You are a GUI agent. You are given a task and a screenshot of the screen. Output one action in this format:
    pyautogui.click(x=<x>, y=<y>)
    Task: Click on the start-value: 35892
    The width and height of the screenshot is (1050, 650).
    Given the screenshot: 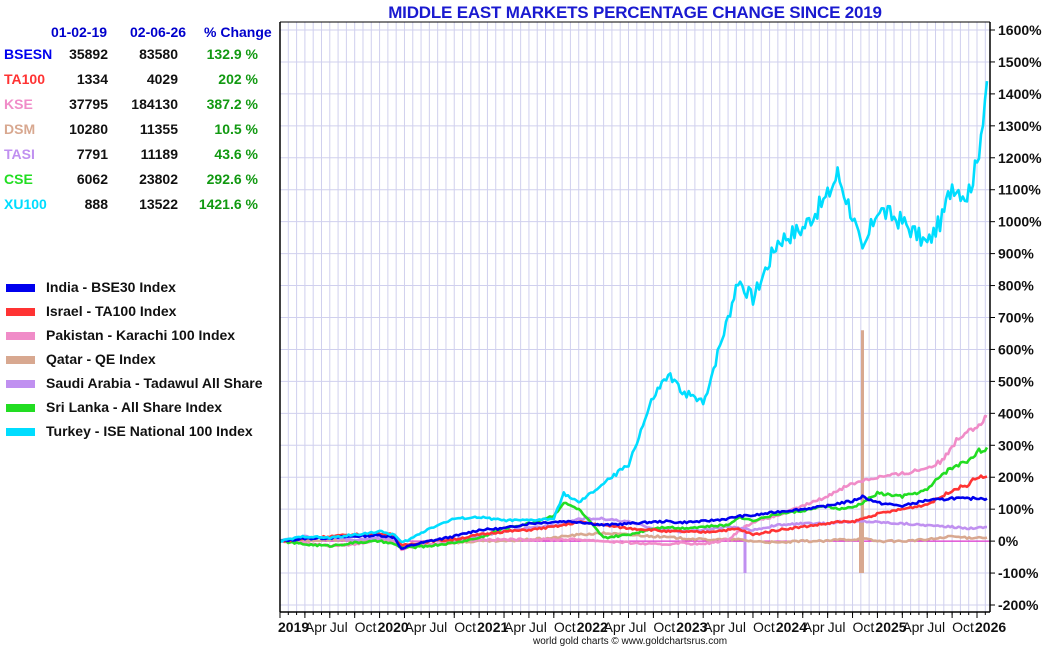 What is the action you would take?
    pyautogui.click(x=88, y=54)
    